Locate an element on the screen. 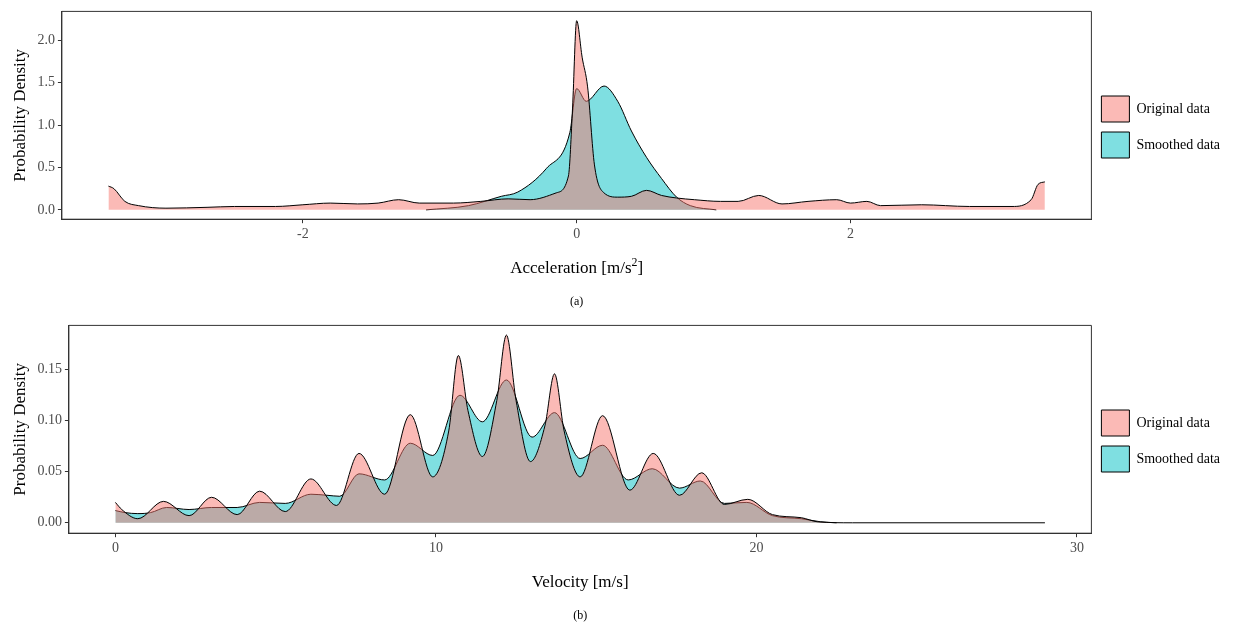 The height and width of the screenshot is (628, 1238). y-tick-label: 1.0 is located at coordinates (46, 124).